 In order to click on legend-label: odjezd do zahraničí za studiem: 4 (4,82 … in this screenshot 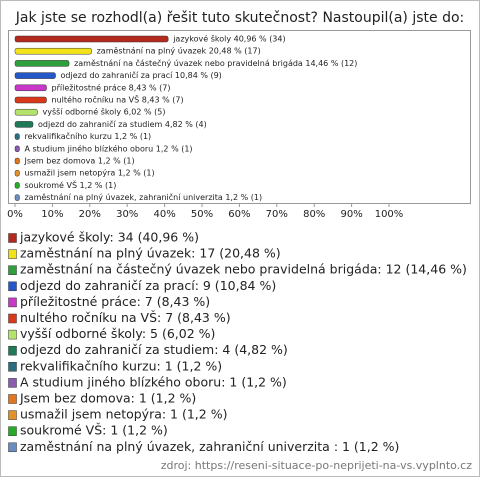, I will do `click(154, 349)`.